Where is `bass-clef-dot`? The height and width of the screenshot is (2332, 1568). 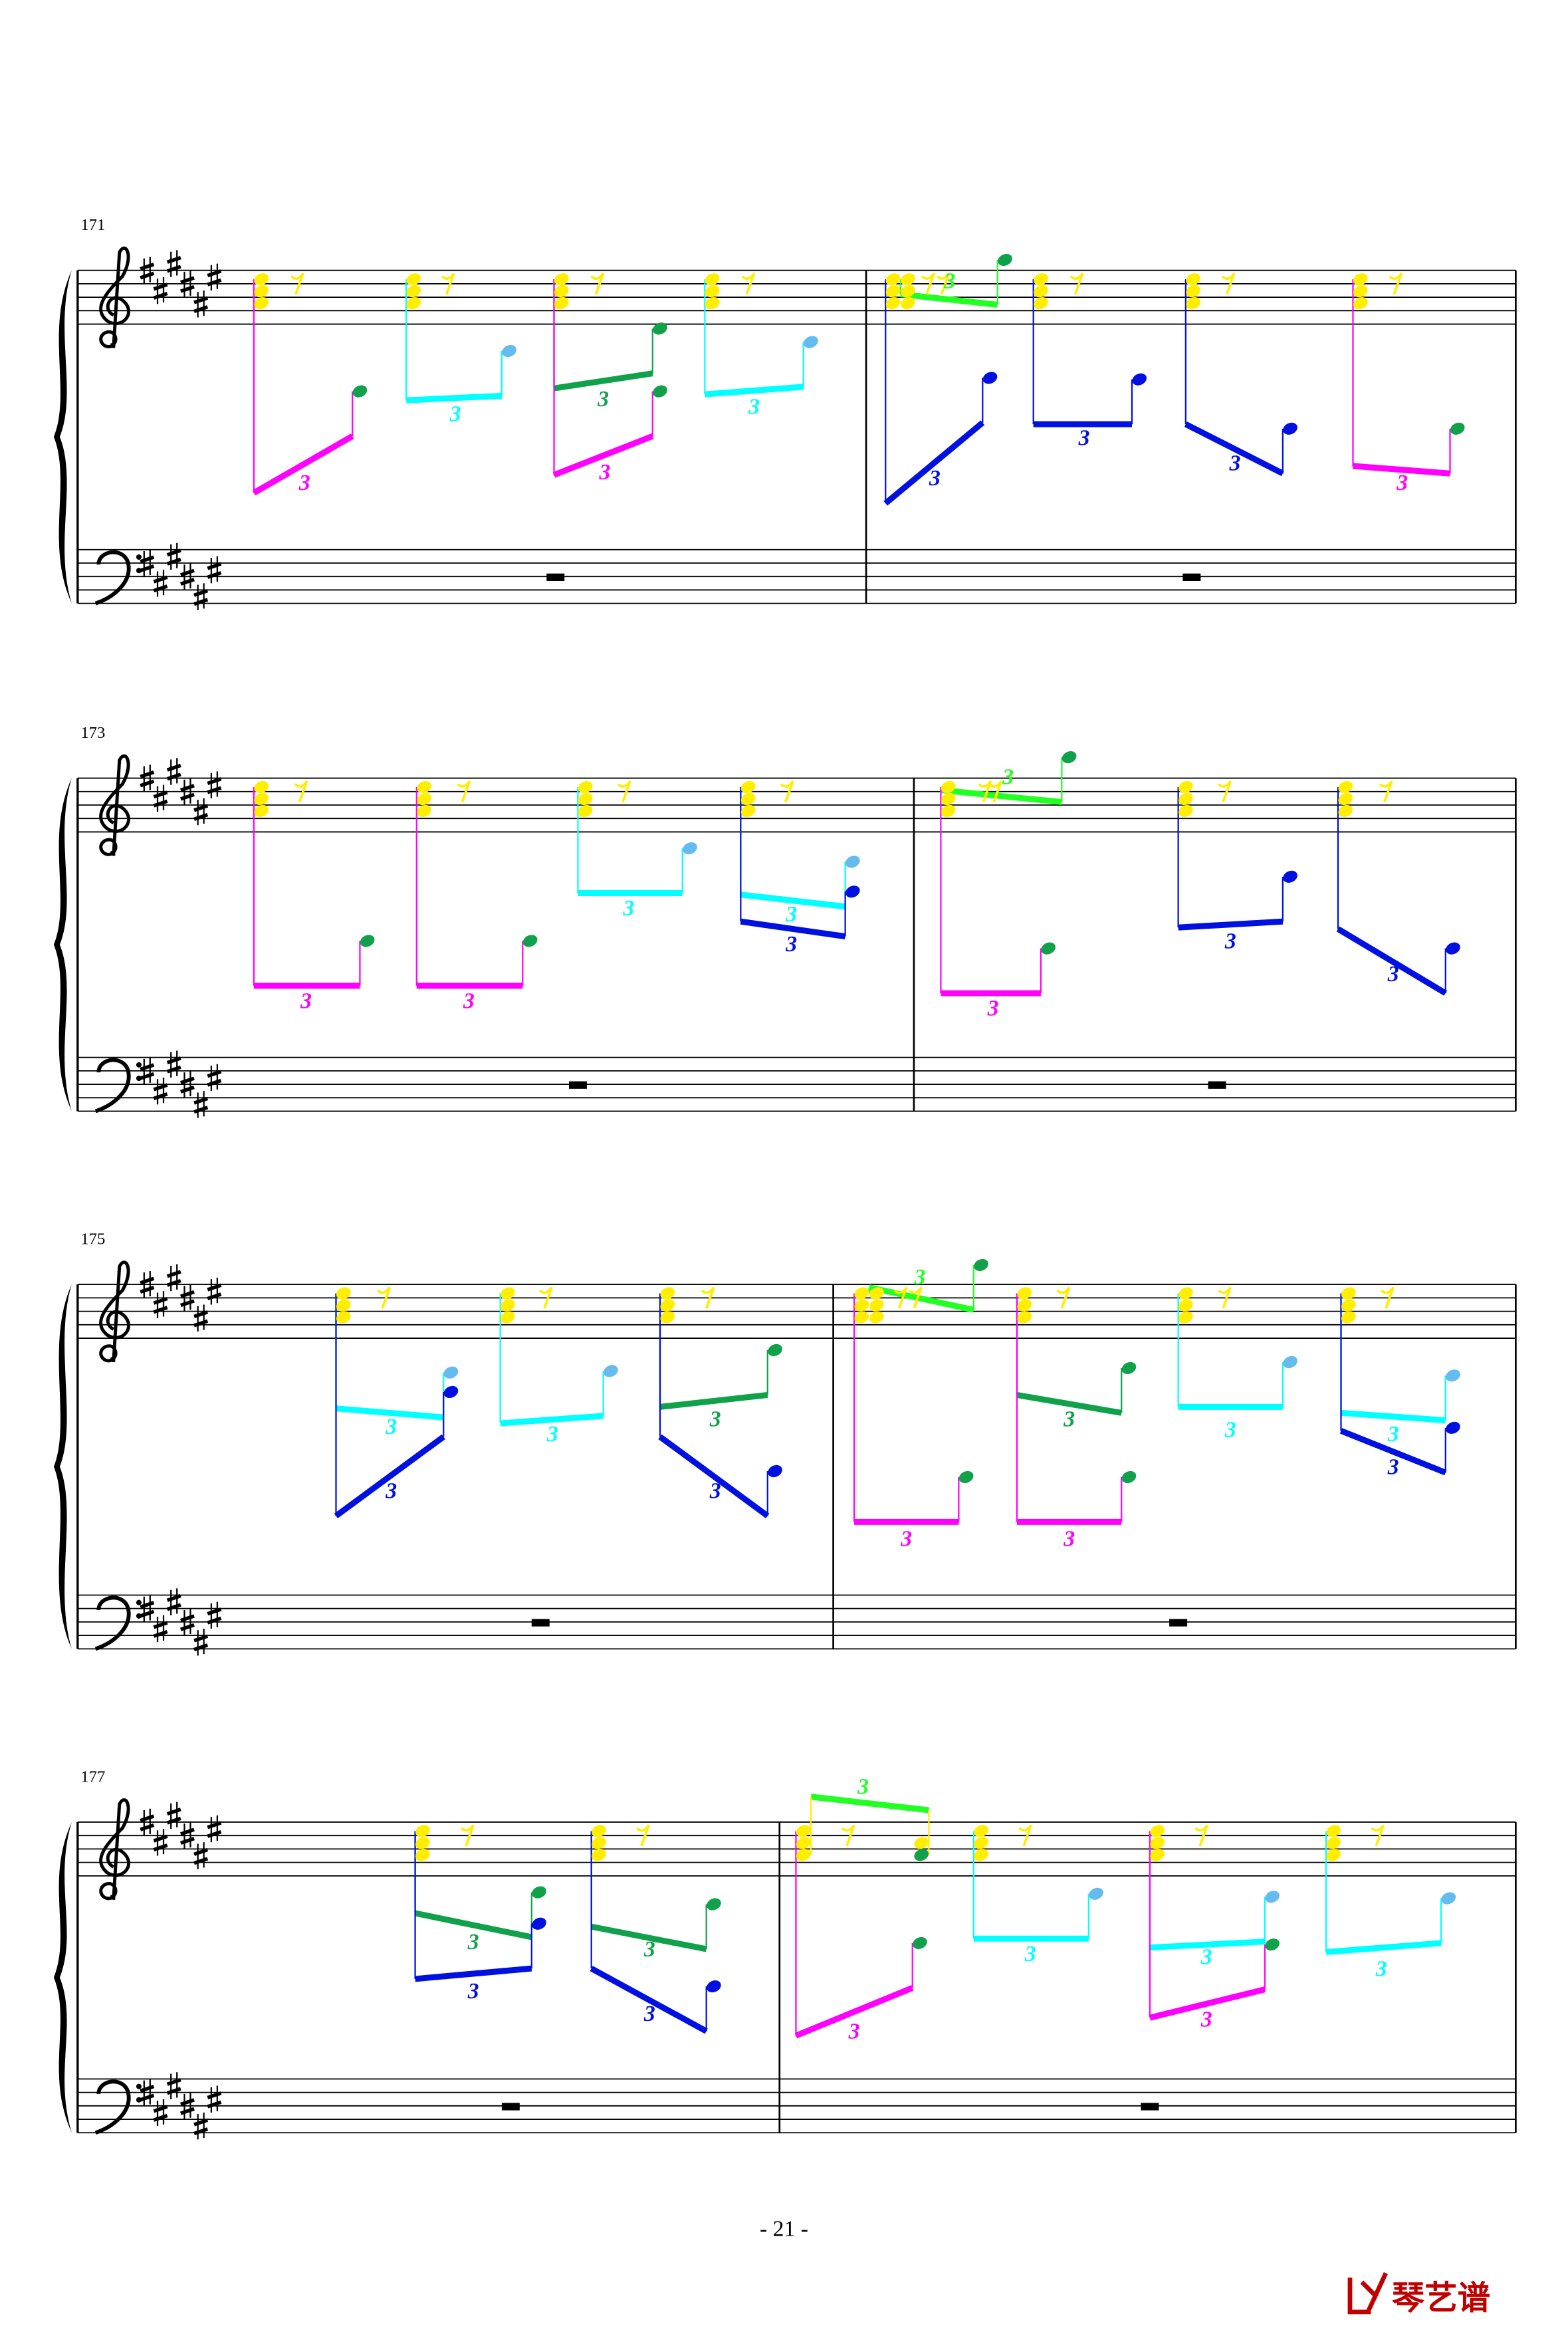 bass-clef-dot is located at coordinates (139, 2086).